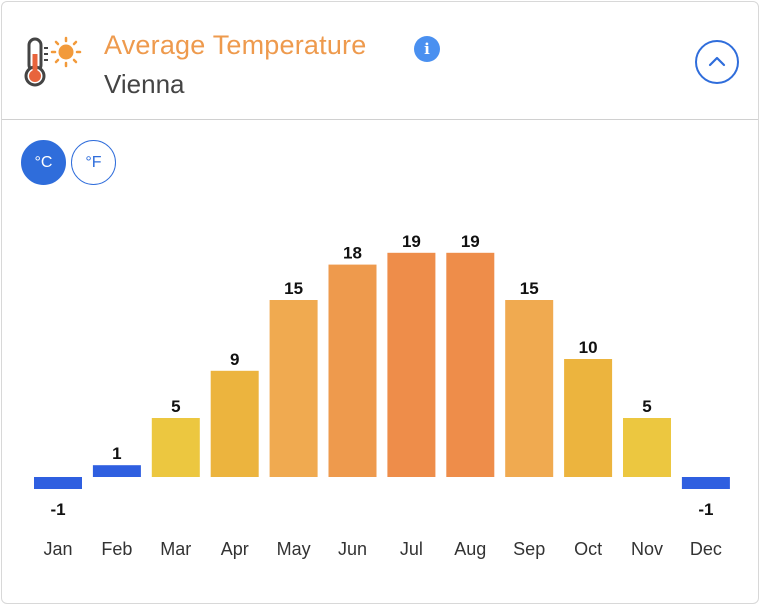 Image resolution: width=762 pixels, height=607 pixels. What do you see at coordinates (175, 549) in the screenshot?
I see `month-label-mar: Mar` at bounding box center [175, 549].